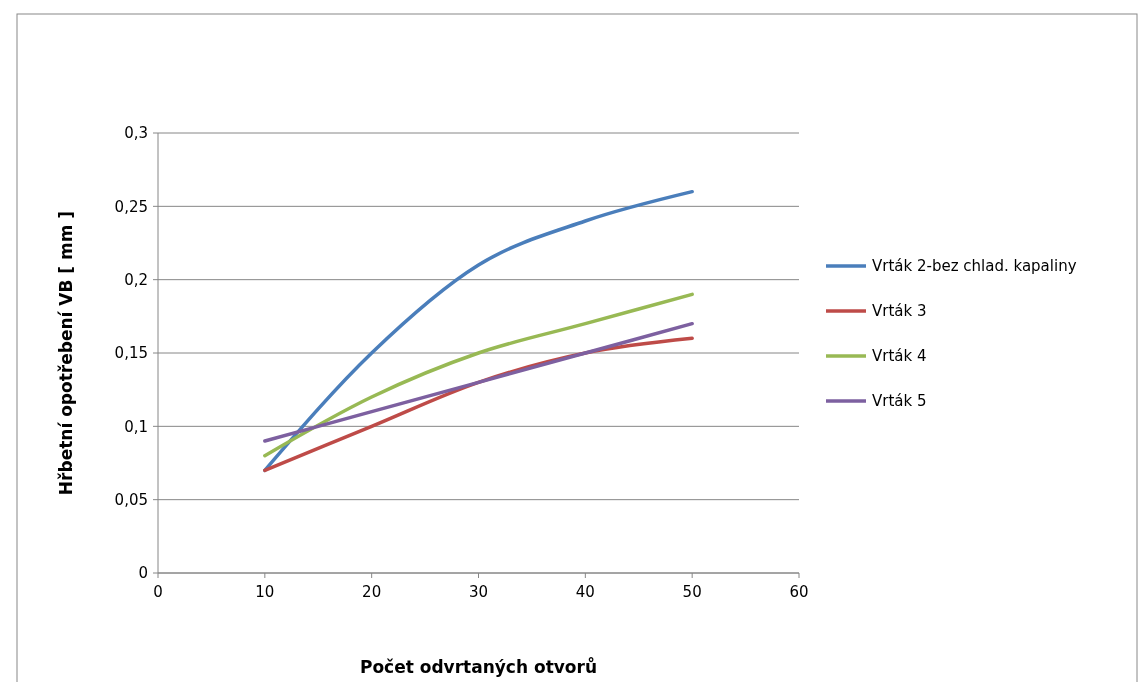 Image resolution: width=1140 pixels, height=682 pixels. What do you see at coordinates (692, 592) in the screenshot?
I see `x-tick-label: 50` at bounding box center [692, 592].